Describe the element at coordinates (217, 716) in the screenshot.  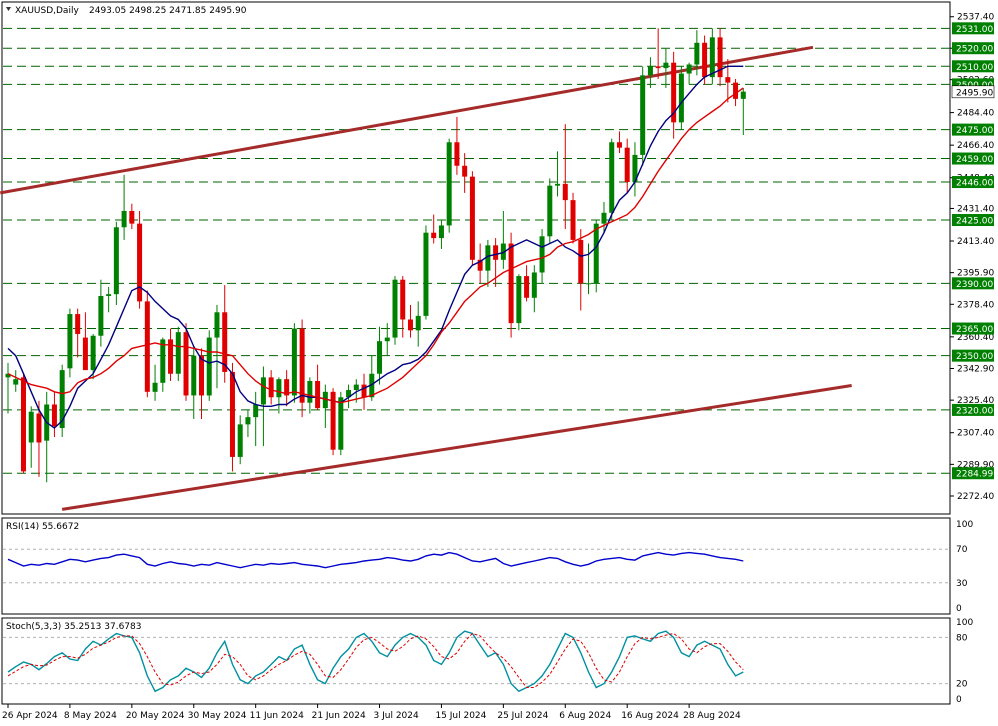
I see `date-axis-label: 30 May 2024` at that location.